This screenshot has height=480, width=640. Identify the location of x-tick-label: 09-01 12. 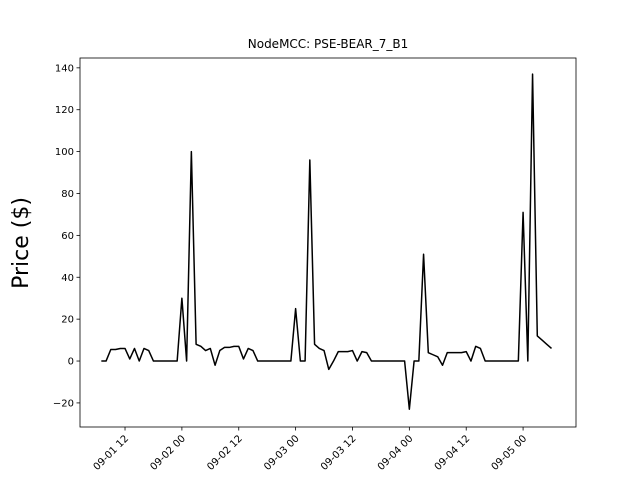
(112, 453).